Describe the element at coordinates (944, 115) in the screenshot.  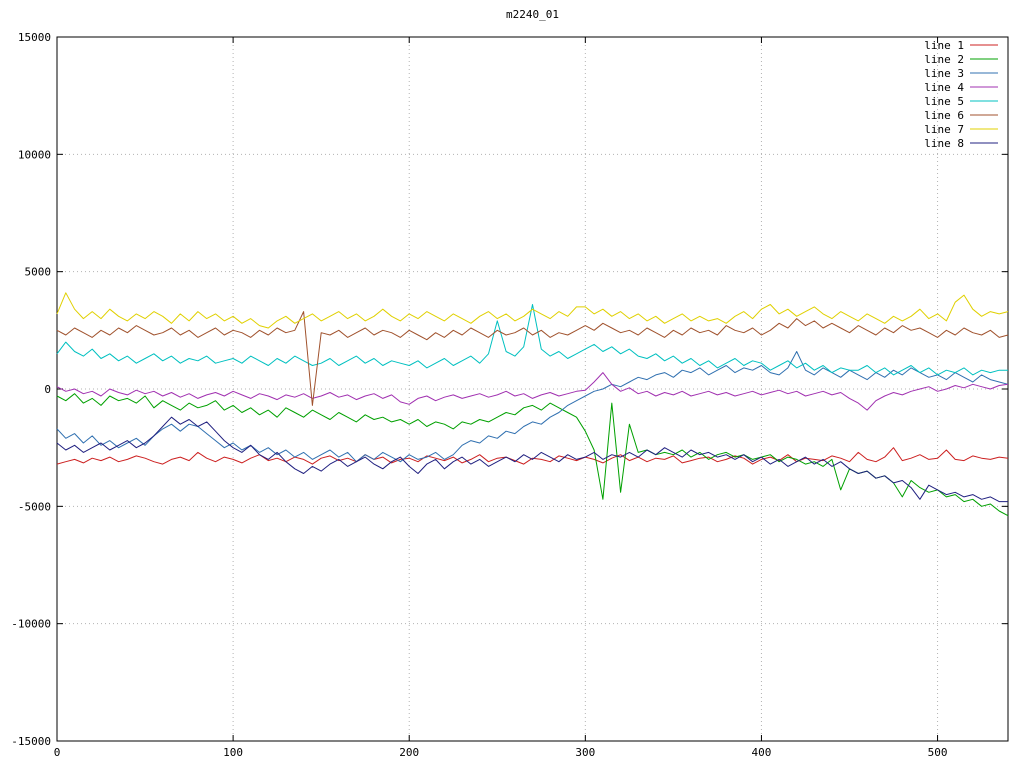
I see `legend-label: line 6` at that location.